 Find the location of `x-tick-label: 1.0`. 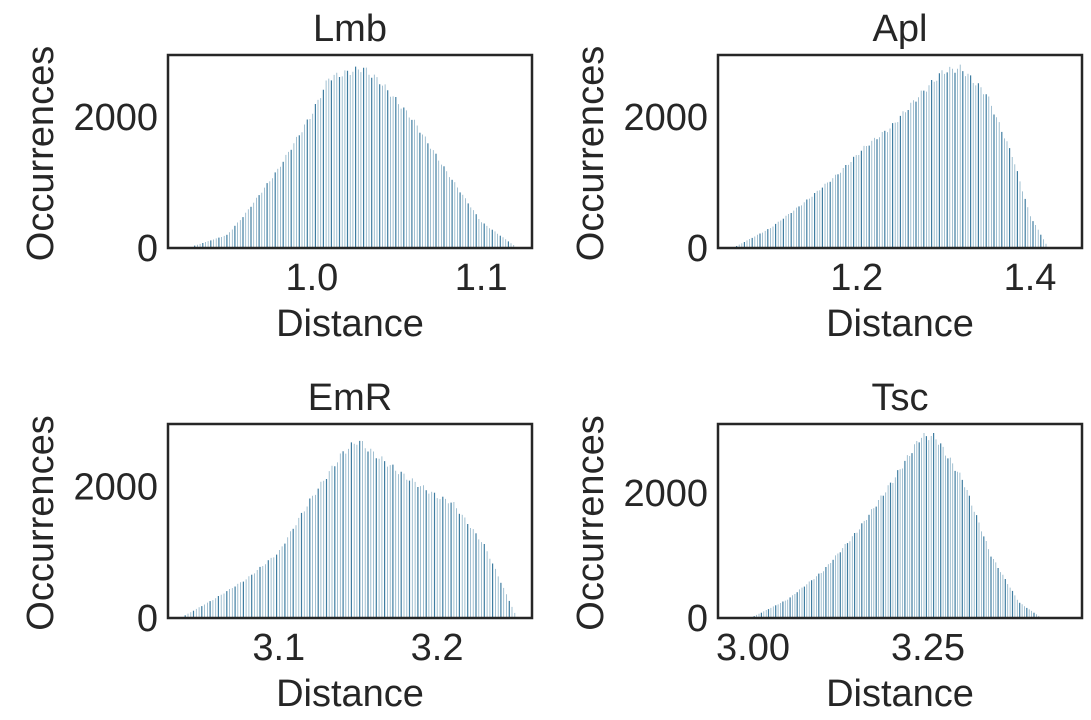

x-tick-label: 1.0 is located at coordinates (311, 278).